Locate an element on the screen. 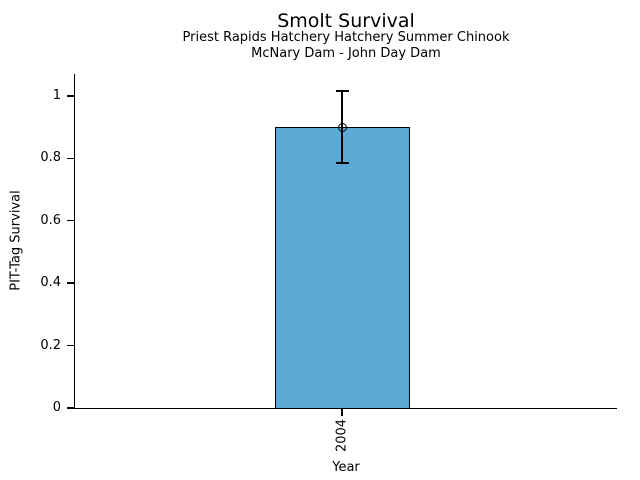 This screenshot has width=640, height=480. y-tick-label: 0.2 is located at coordinates (50, 345).